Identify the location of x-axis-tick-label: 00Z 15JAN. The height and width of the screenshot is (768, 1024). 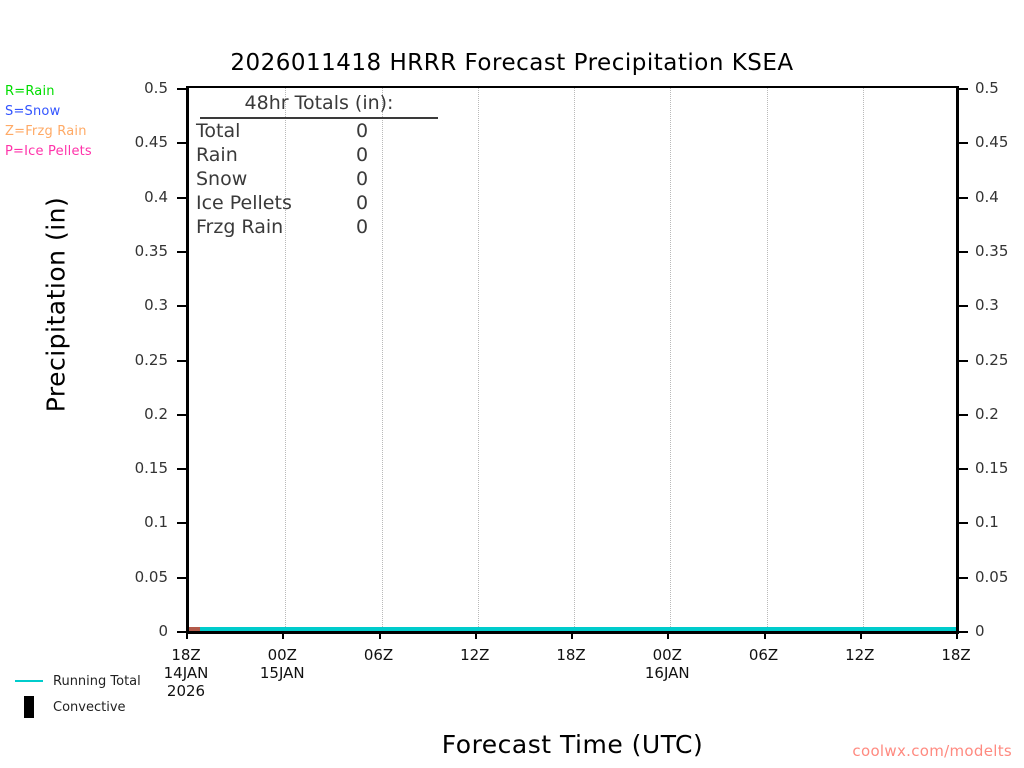
(282, 664).